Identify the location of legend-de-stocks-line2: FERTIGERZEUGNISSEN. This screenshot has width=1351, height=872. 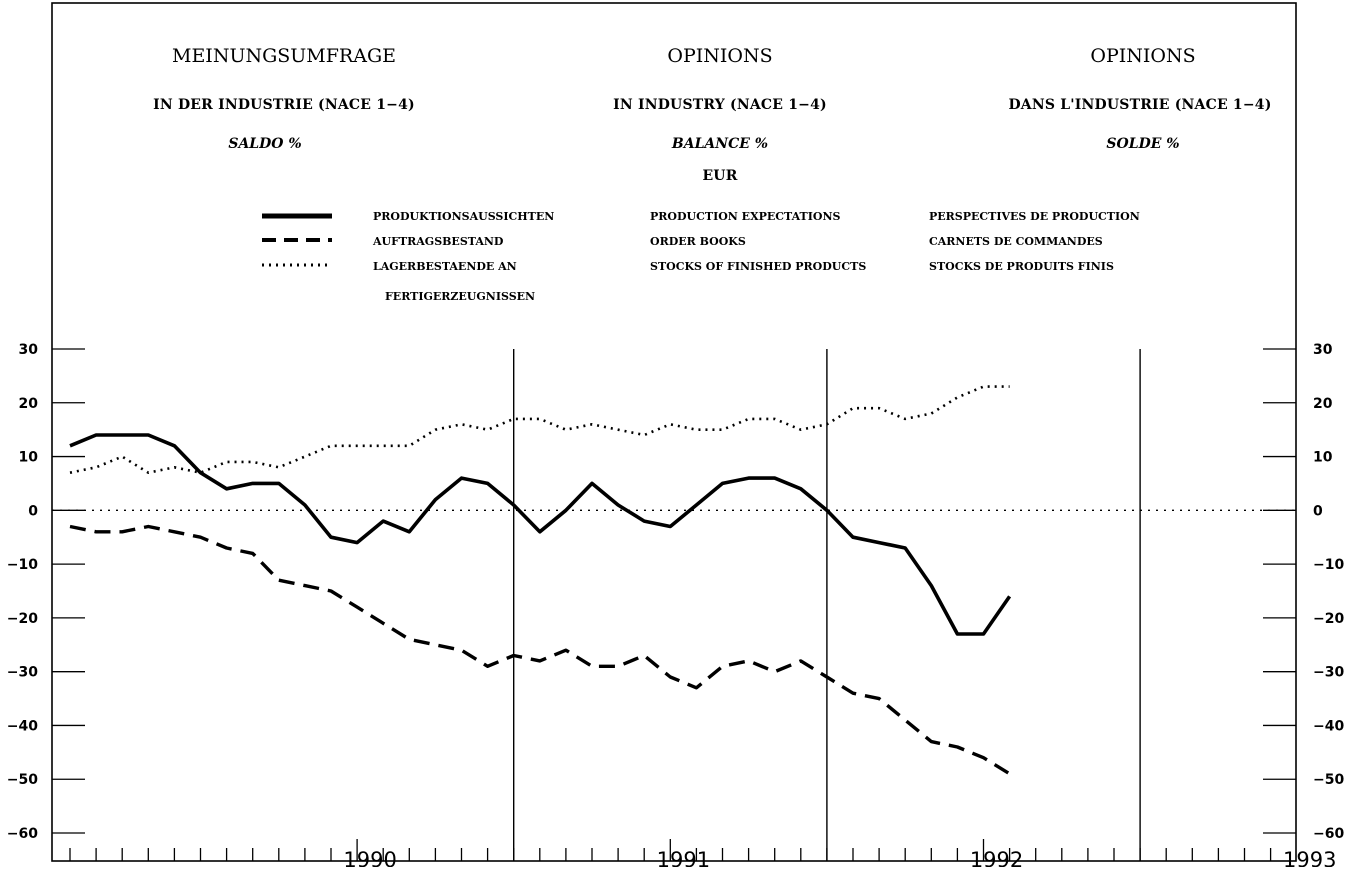
(460, 296).